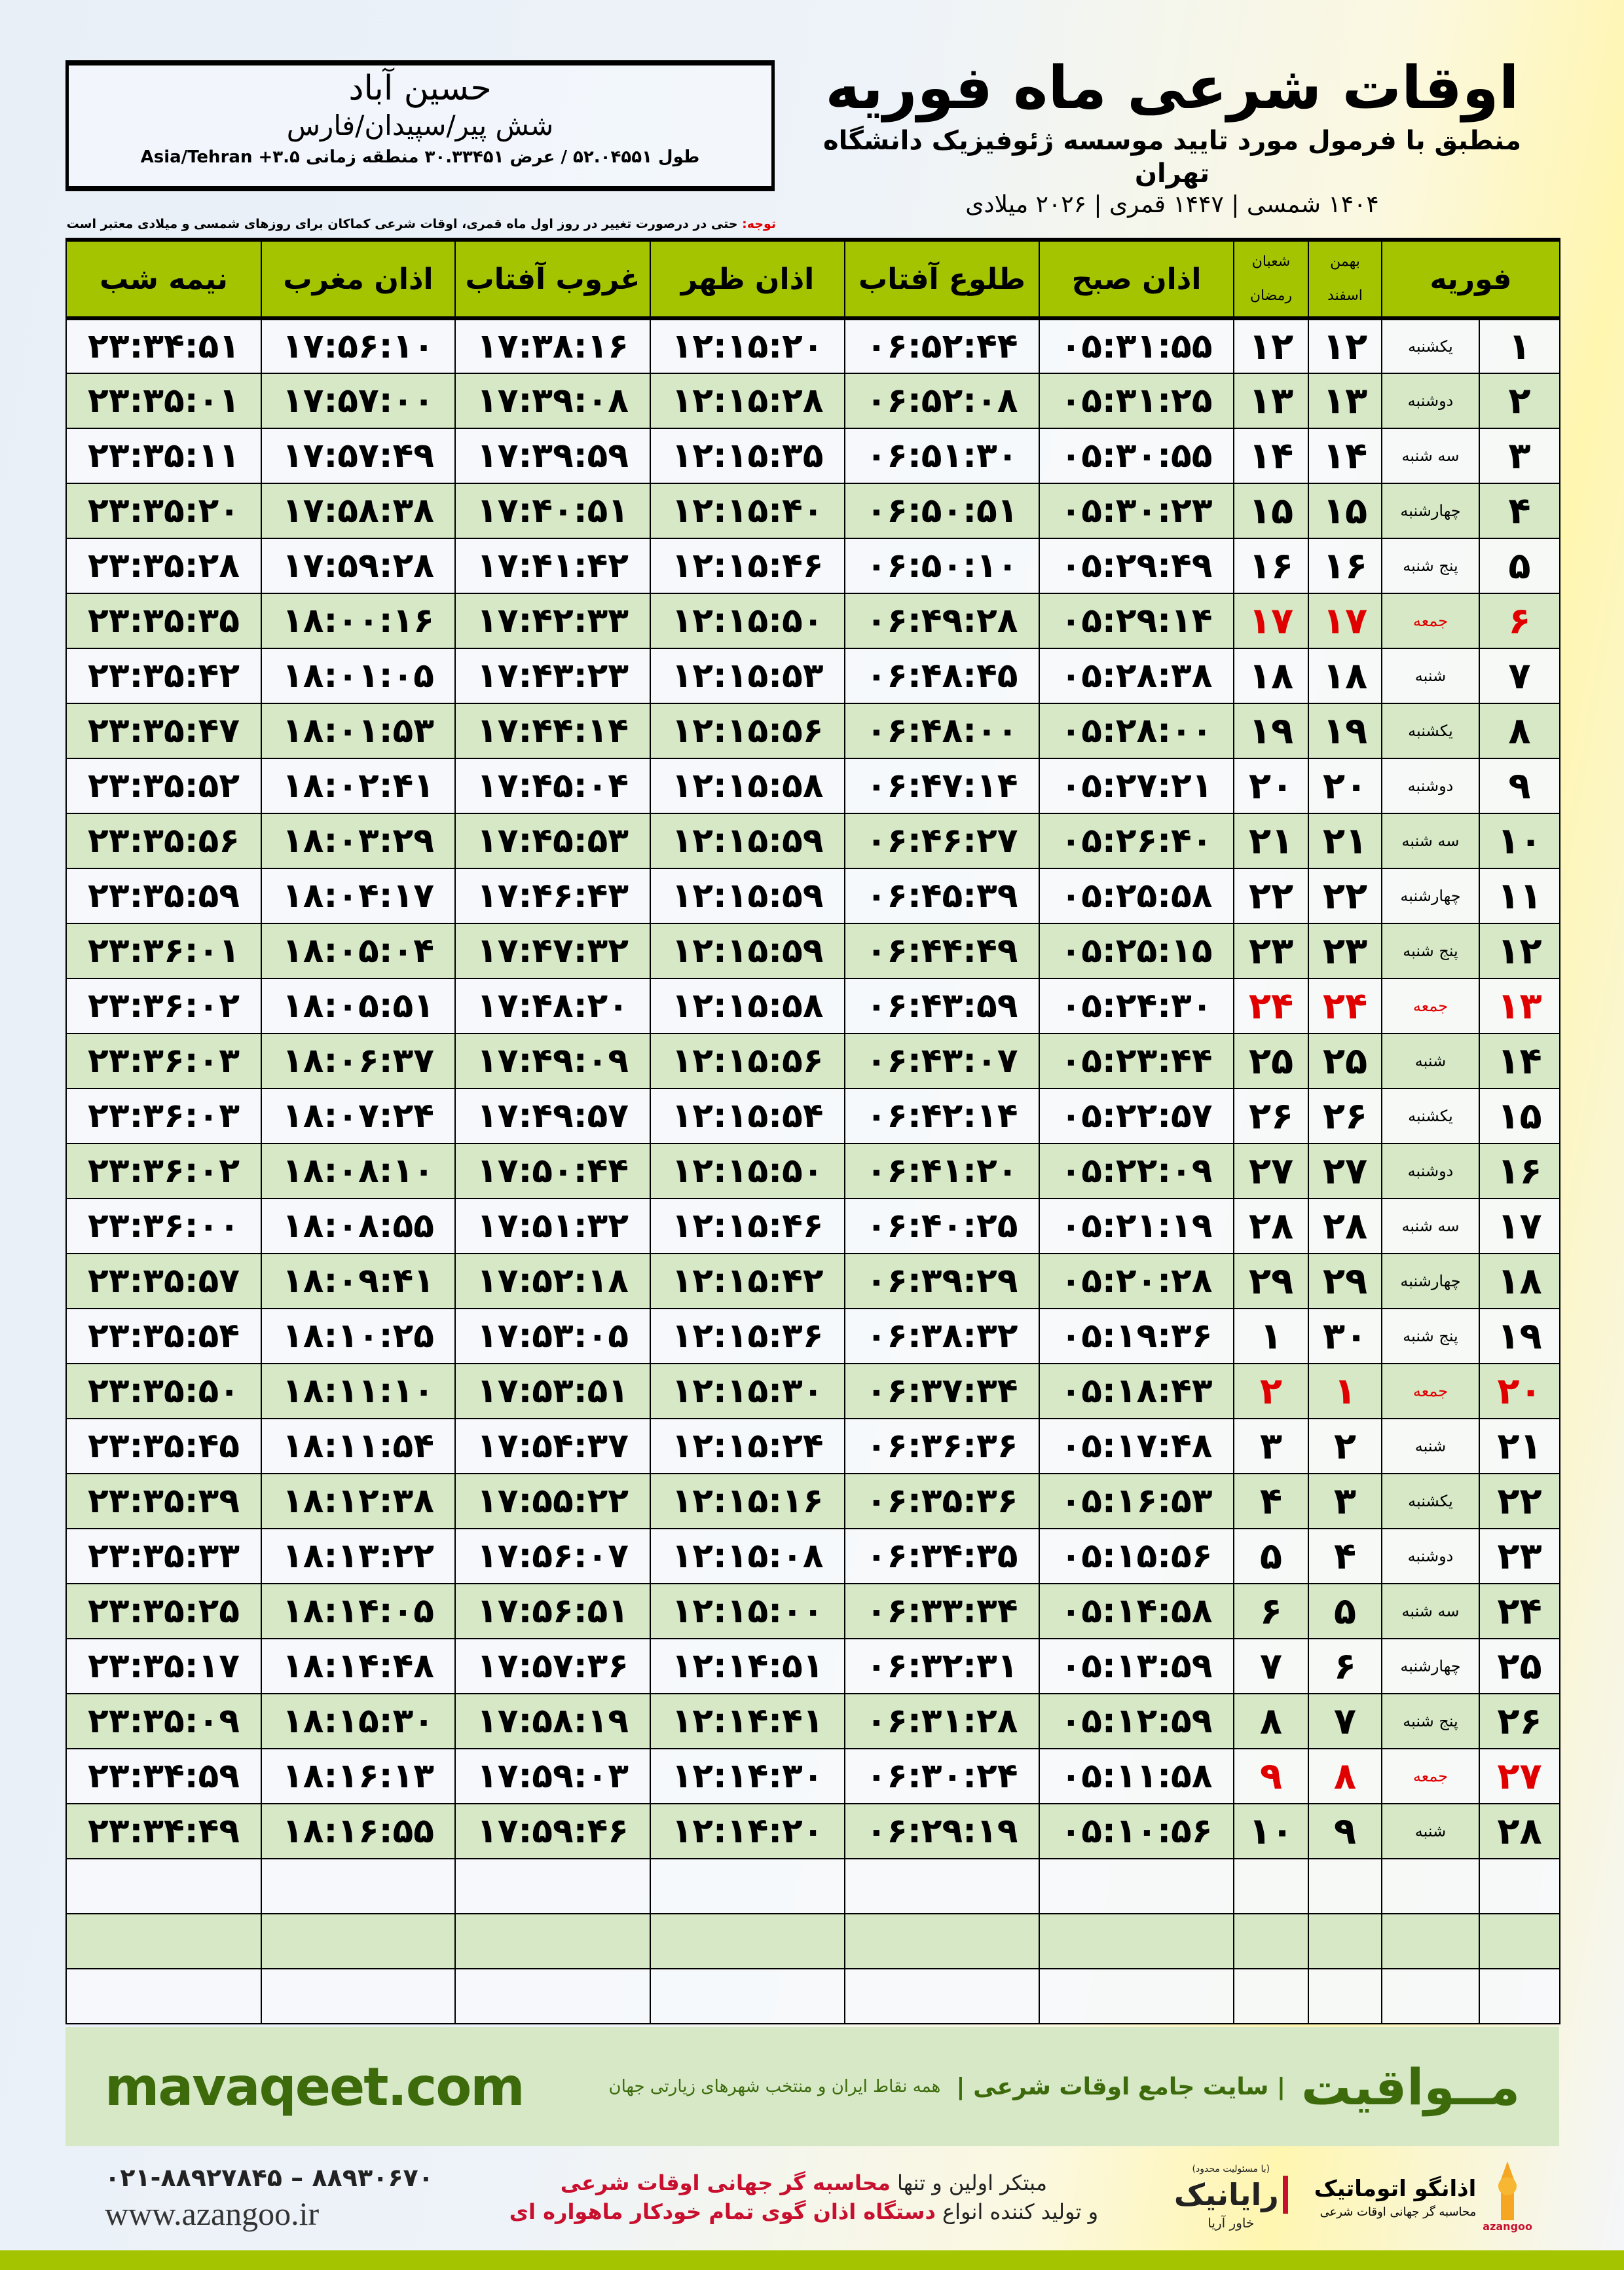 The width and height of the screenshot is (1624, 2270). What do you see at coordinates (163, 1501) in the screenshot?
I see `midnight-time: ۲۳:۳۵:۳۹` at bounding box center [163, 1501].